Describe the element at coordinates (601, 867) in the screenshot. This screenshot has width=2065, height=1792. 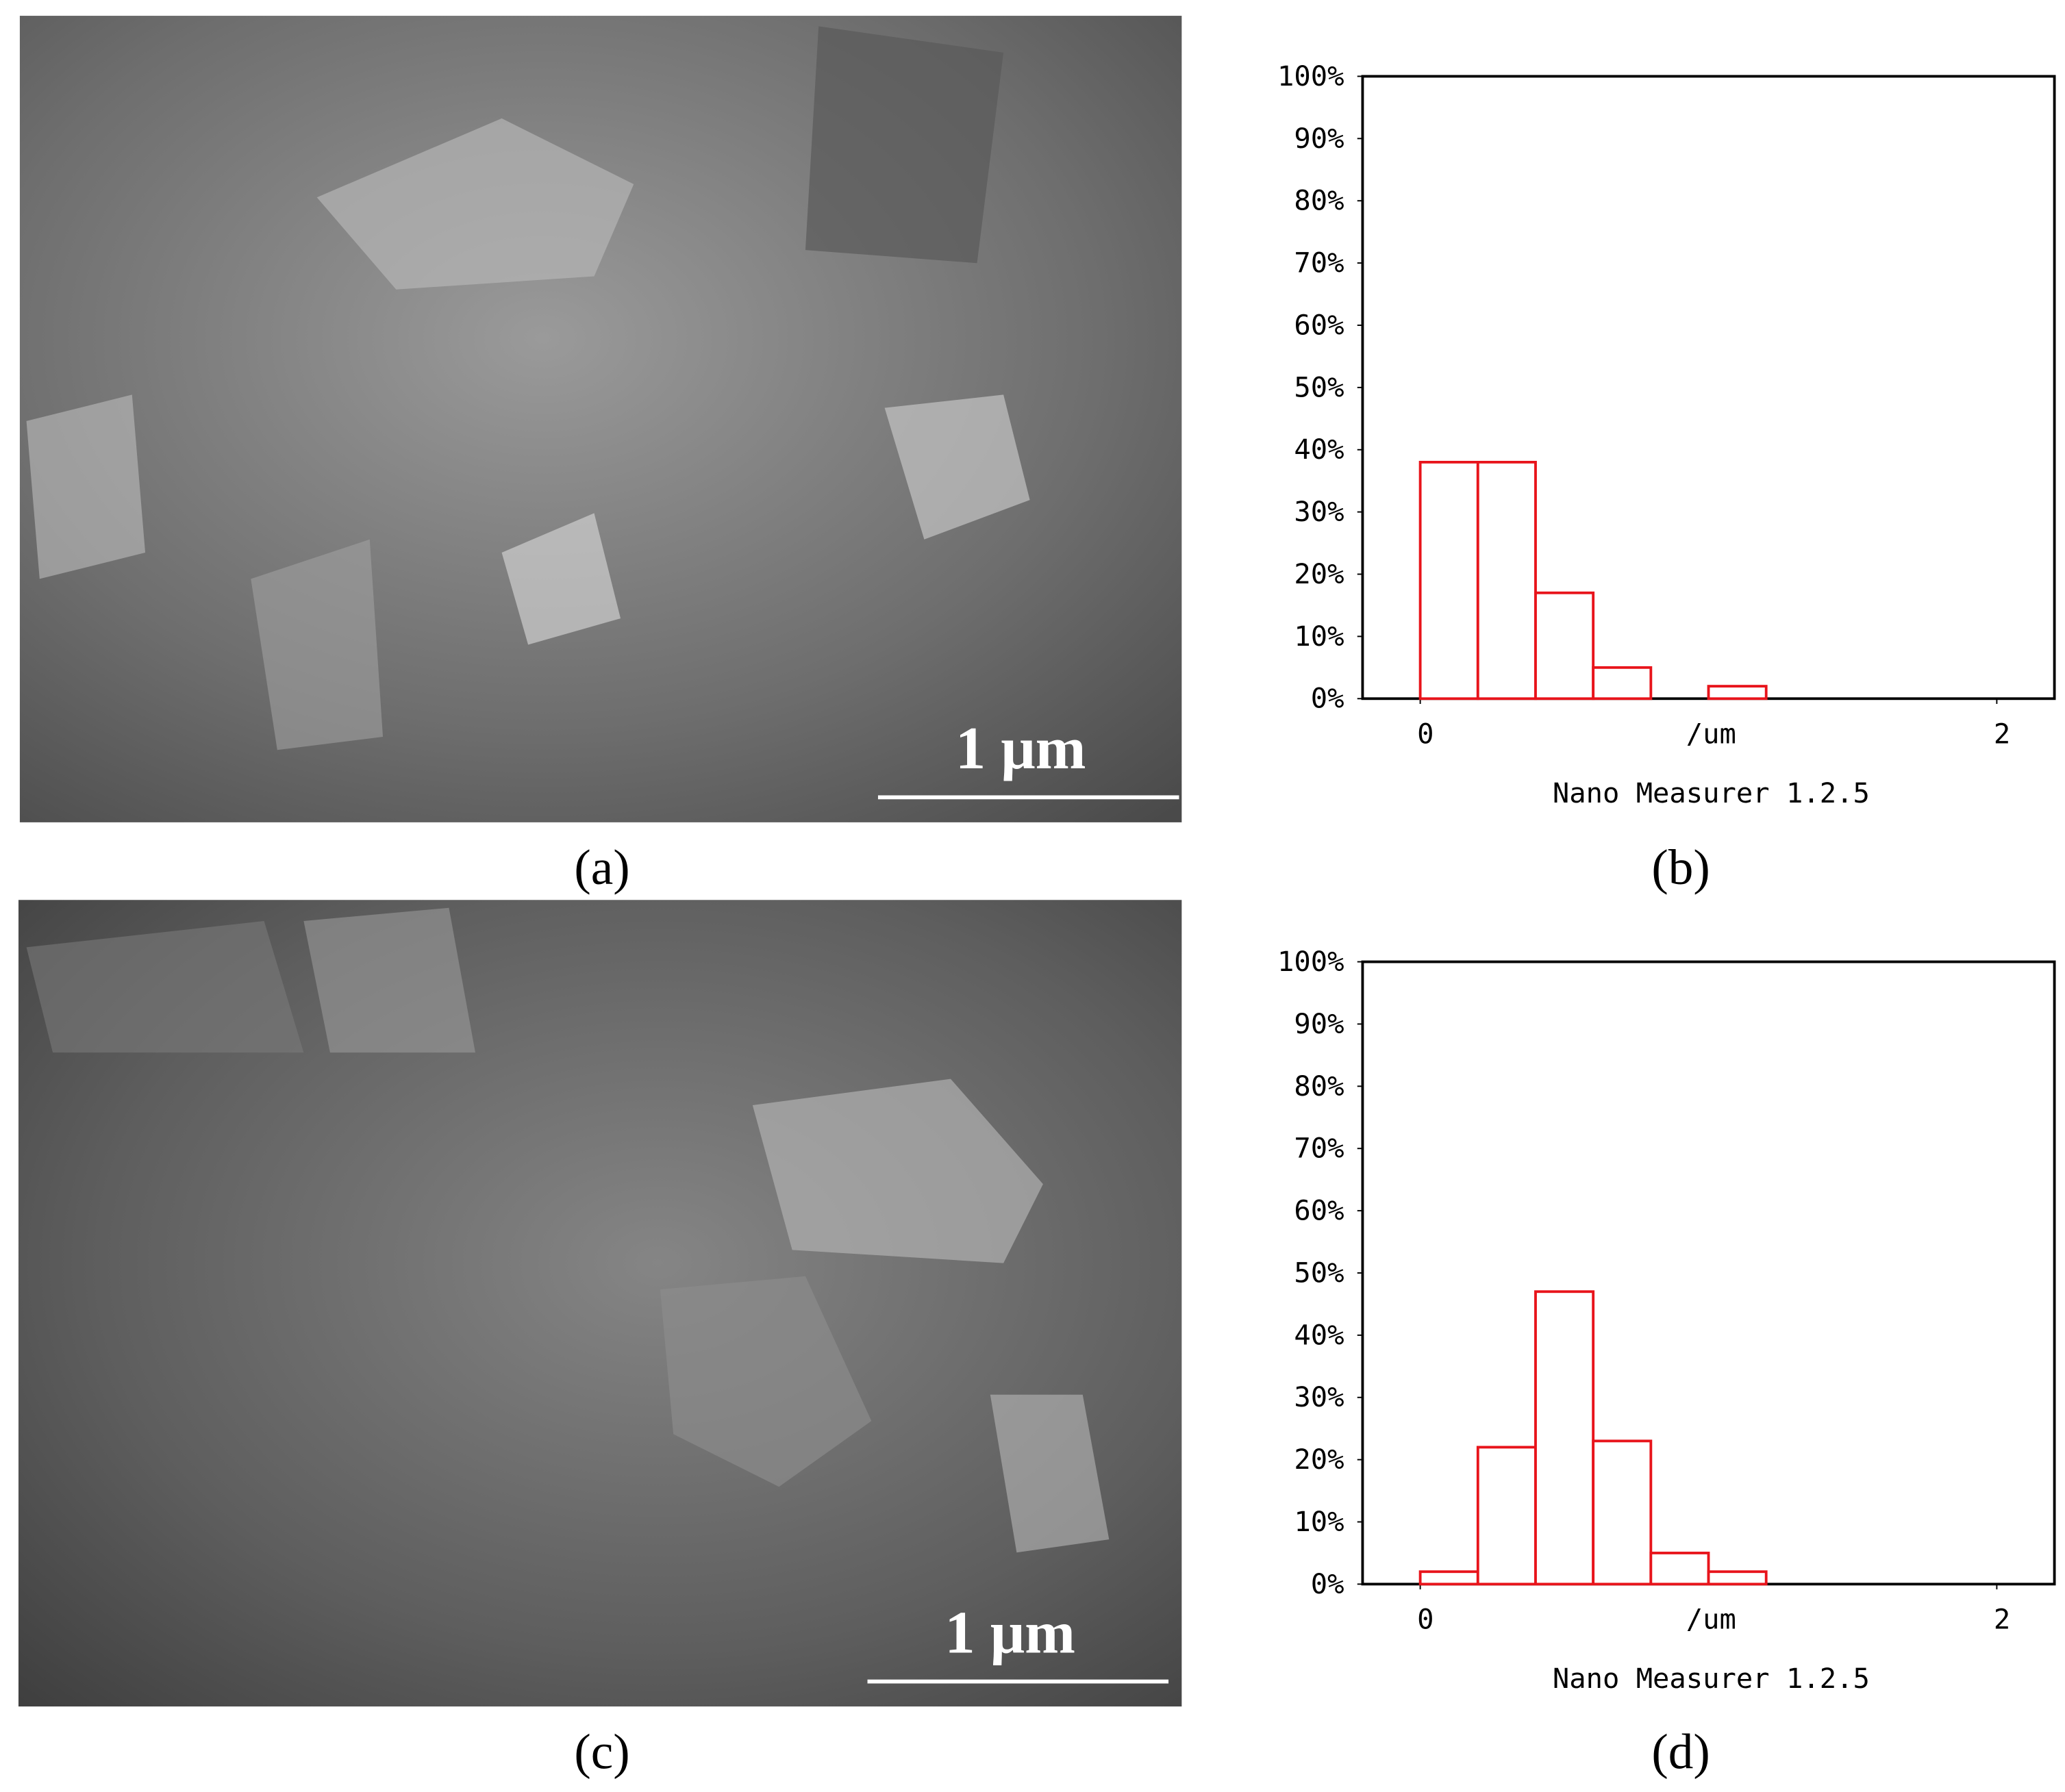
I see `panel-label: (a)` at that location.